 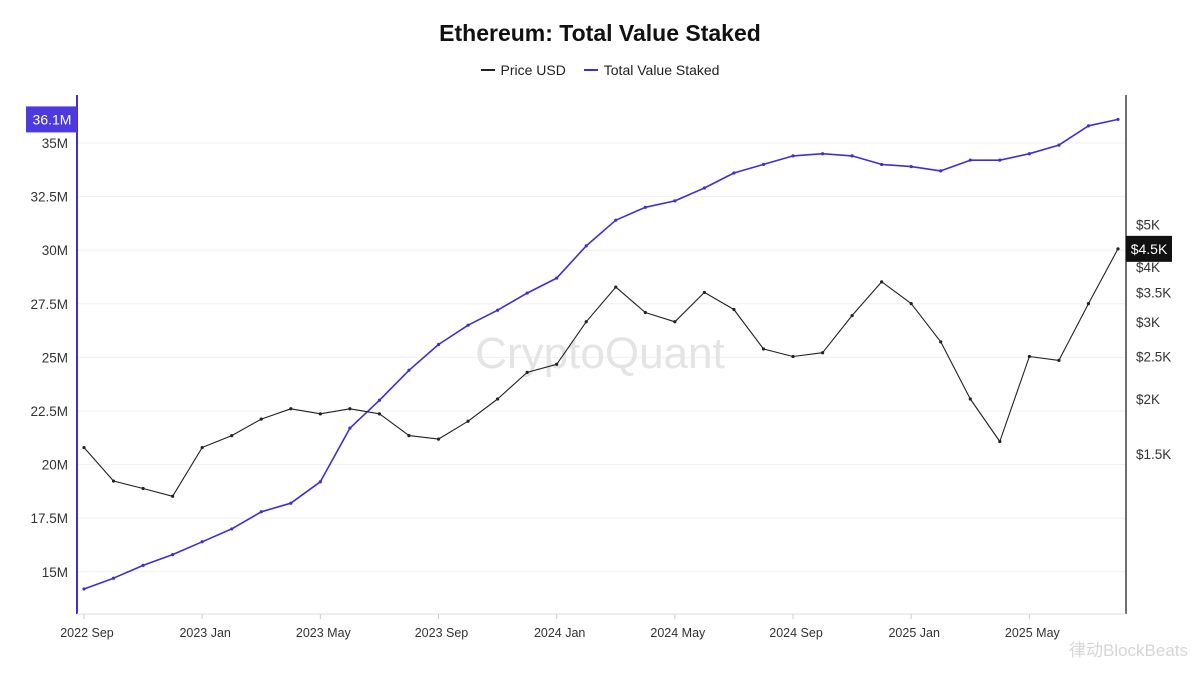 What do you see at coordinates (1148, 322) in the screenshot?
I see `right-tick-label: $3K` at bounding box center [1148, 322].